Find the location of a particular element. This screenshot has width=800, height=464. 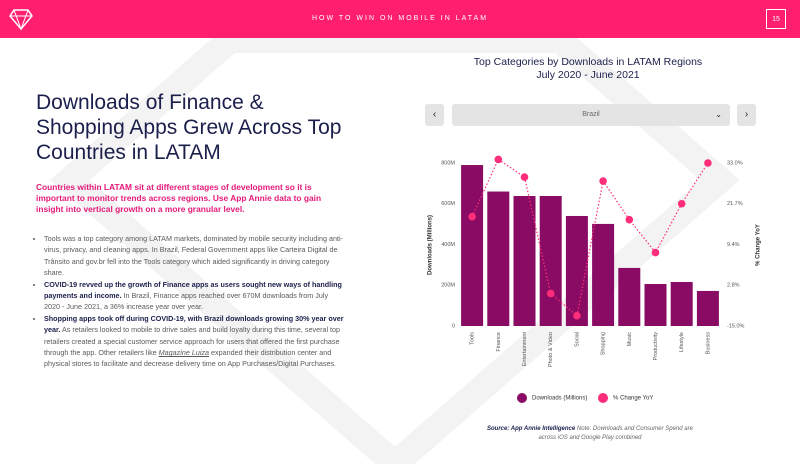

y2-tick-label: 21.7% is located at coordinates (735, 204).